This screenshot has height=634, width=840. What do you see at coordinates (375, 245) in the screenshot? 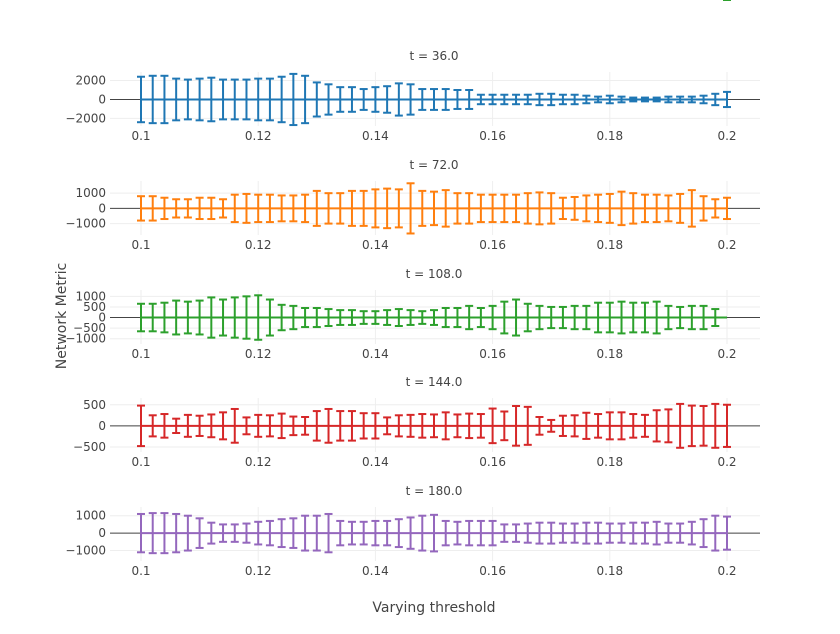
I see `x-tick-label: 0.14` at bounding box center [375, 245].